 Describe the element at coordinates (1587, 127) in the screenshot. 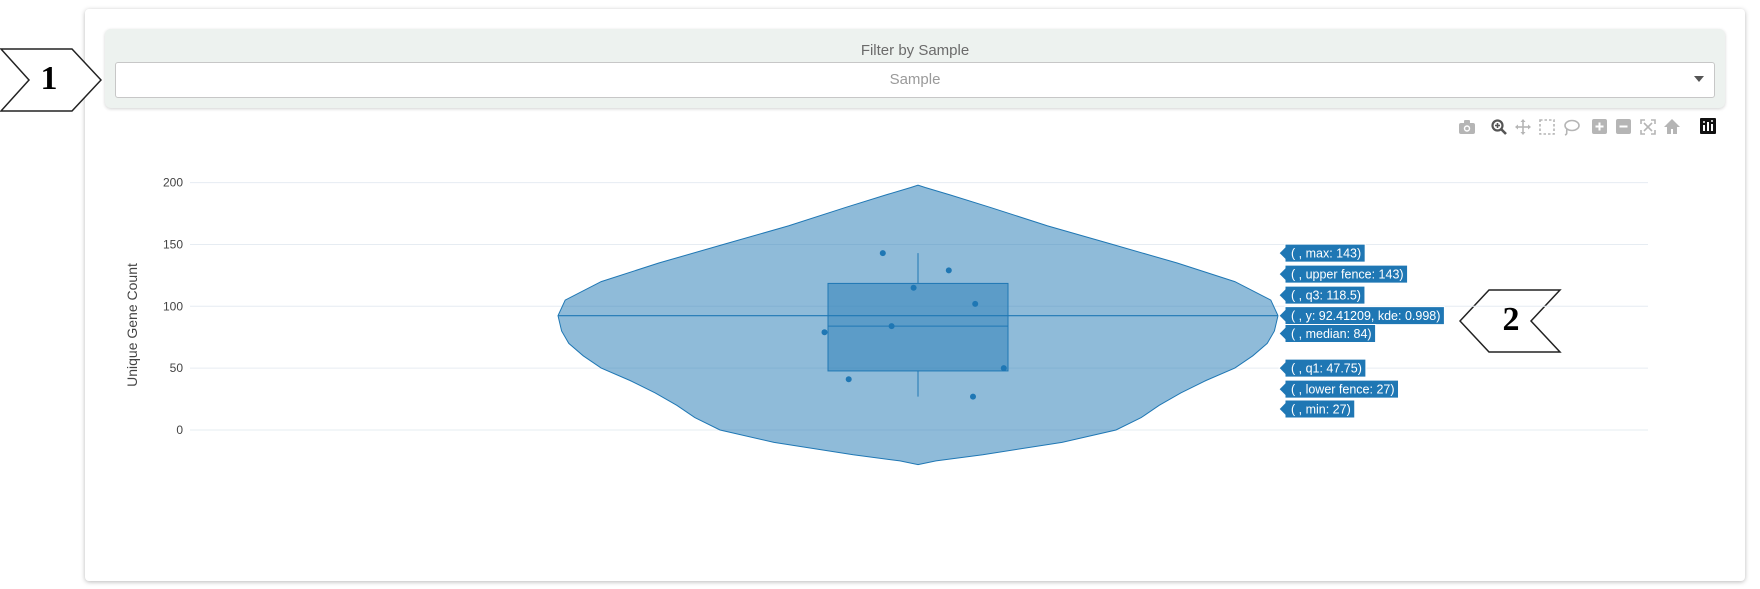

I see `plot-modebar` at that location.